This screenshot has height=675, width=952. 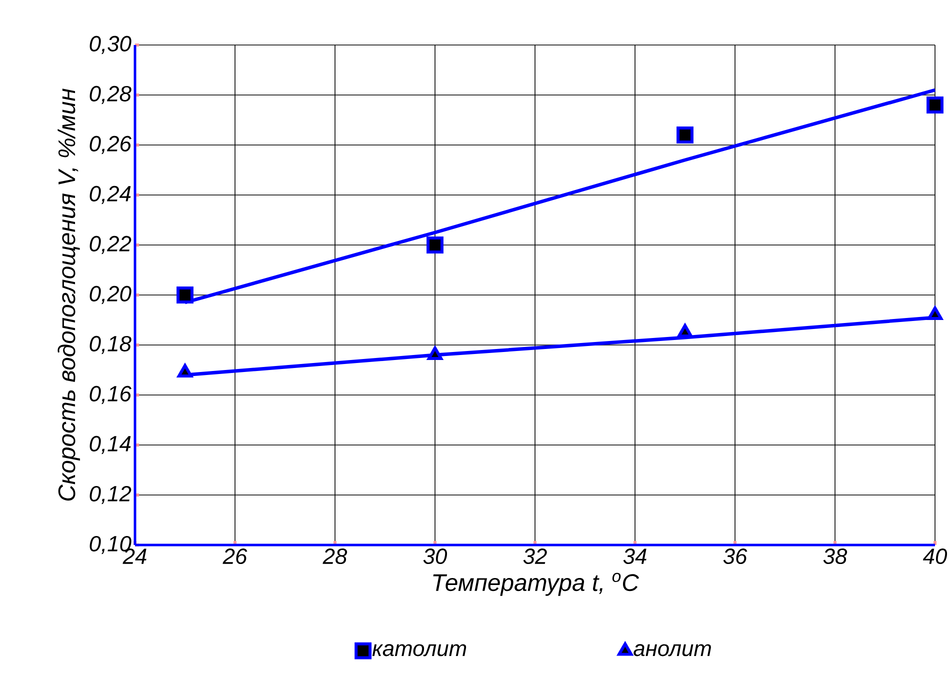 I want to click on y-tick-label: 0,24, so click(x=110, y=195).